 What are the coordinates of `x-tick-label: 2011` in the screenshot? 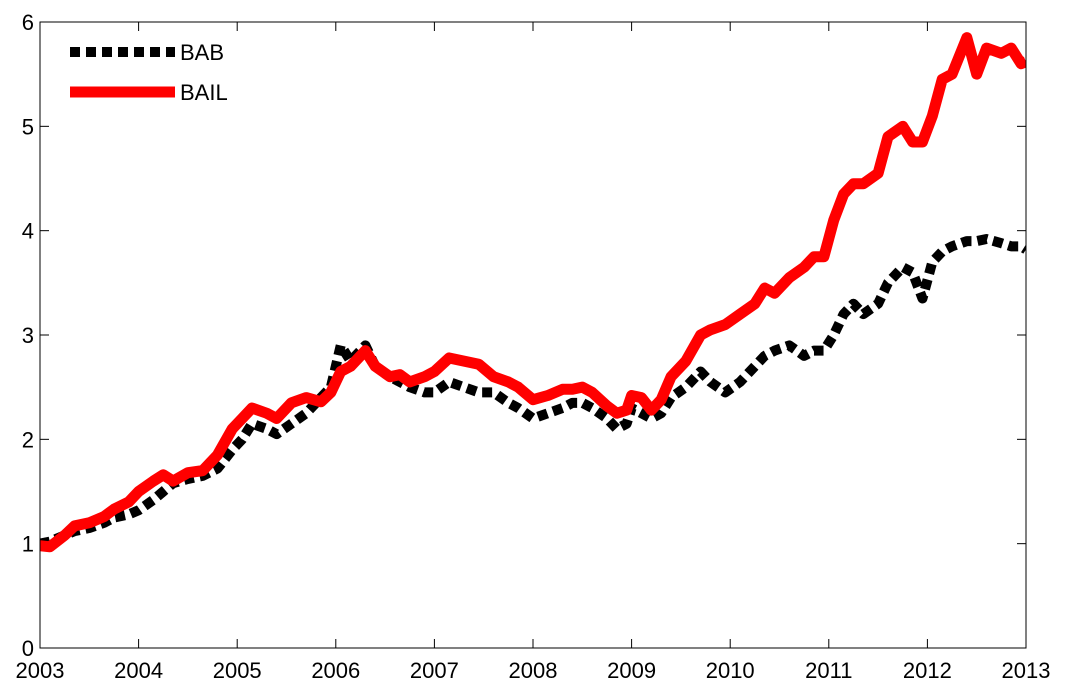 It's located at (828, 670).